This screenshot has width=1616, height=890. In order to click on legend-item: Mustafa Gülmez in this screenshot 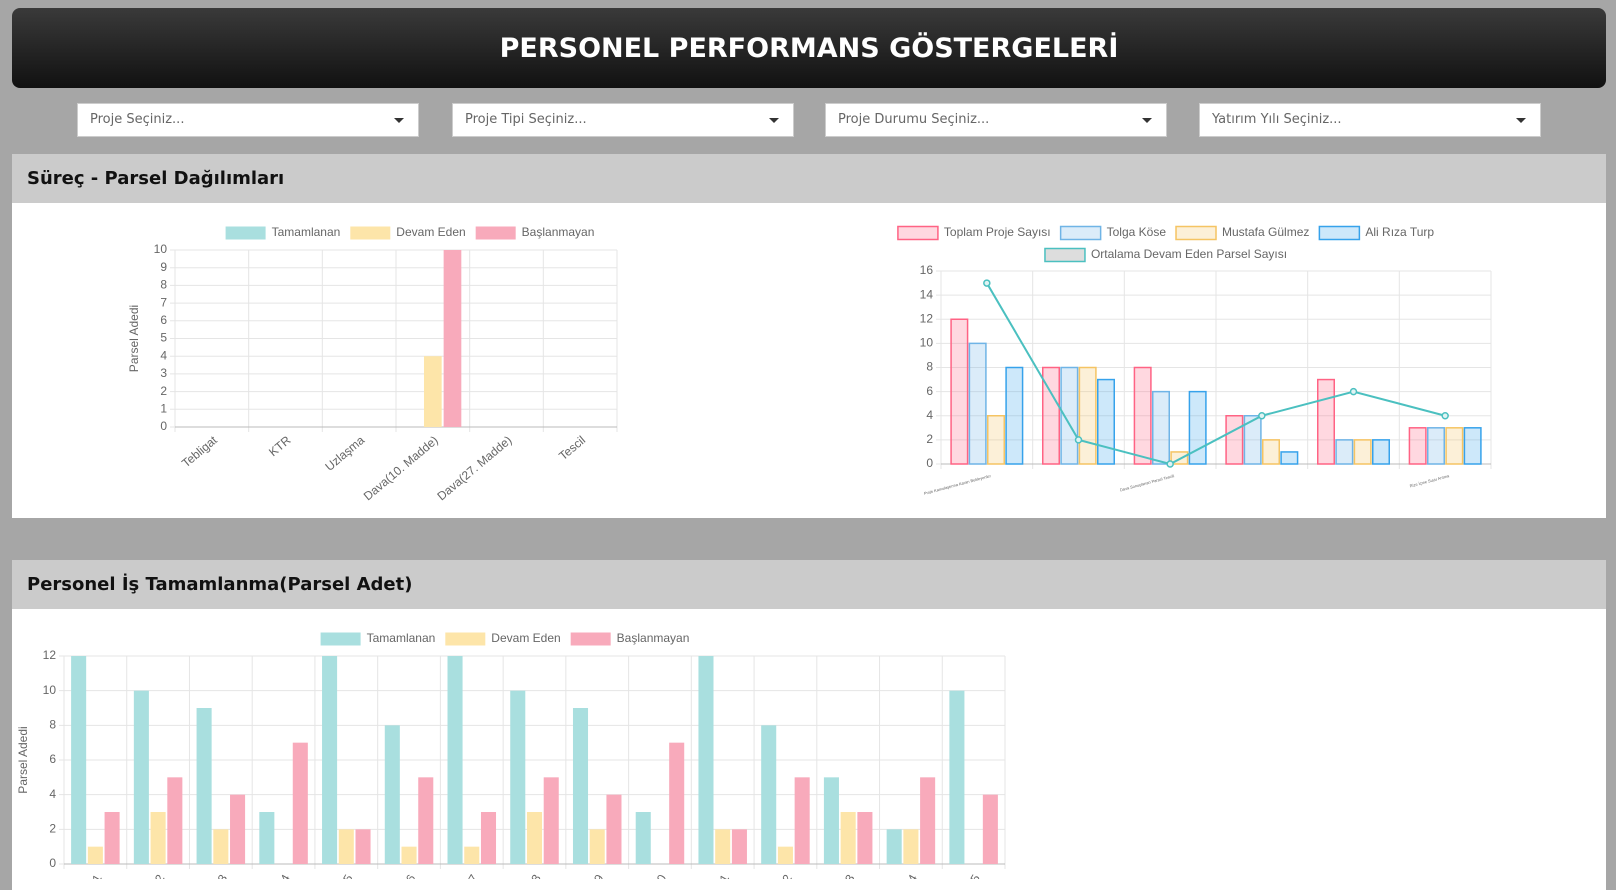, I will do `click(1242, 233)`.